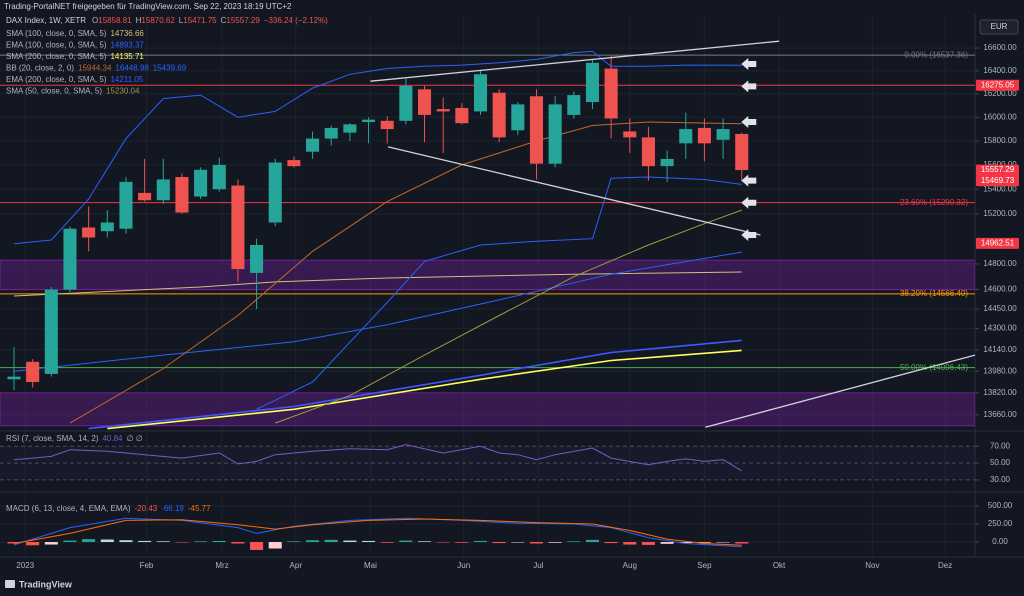 The width and height of the screenshot is (1024, 596). Describe the element at coordinates (135, 438) in the screenshot. I see `legend-text: ∅ ∅` at that location.